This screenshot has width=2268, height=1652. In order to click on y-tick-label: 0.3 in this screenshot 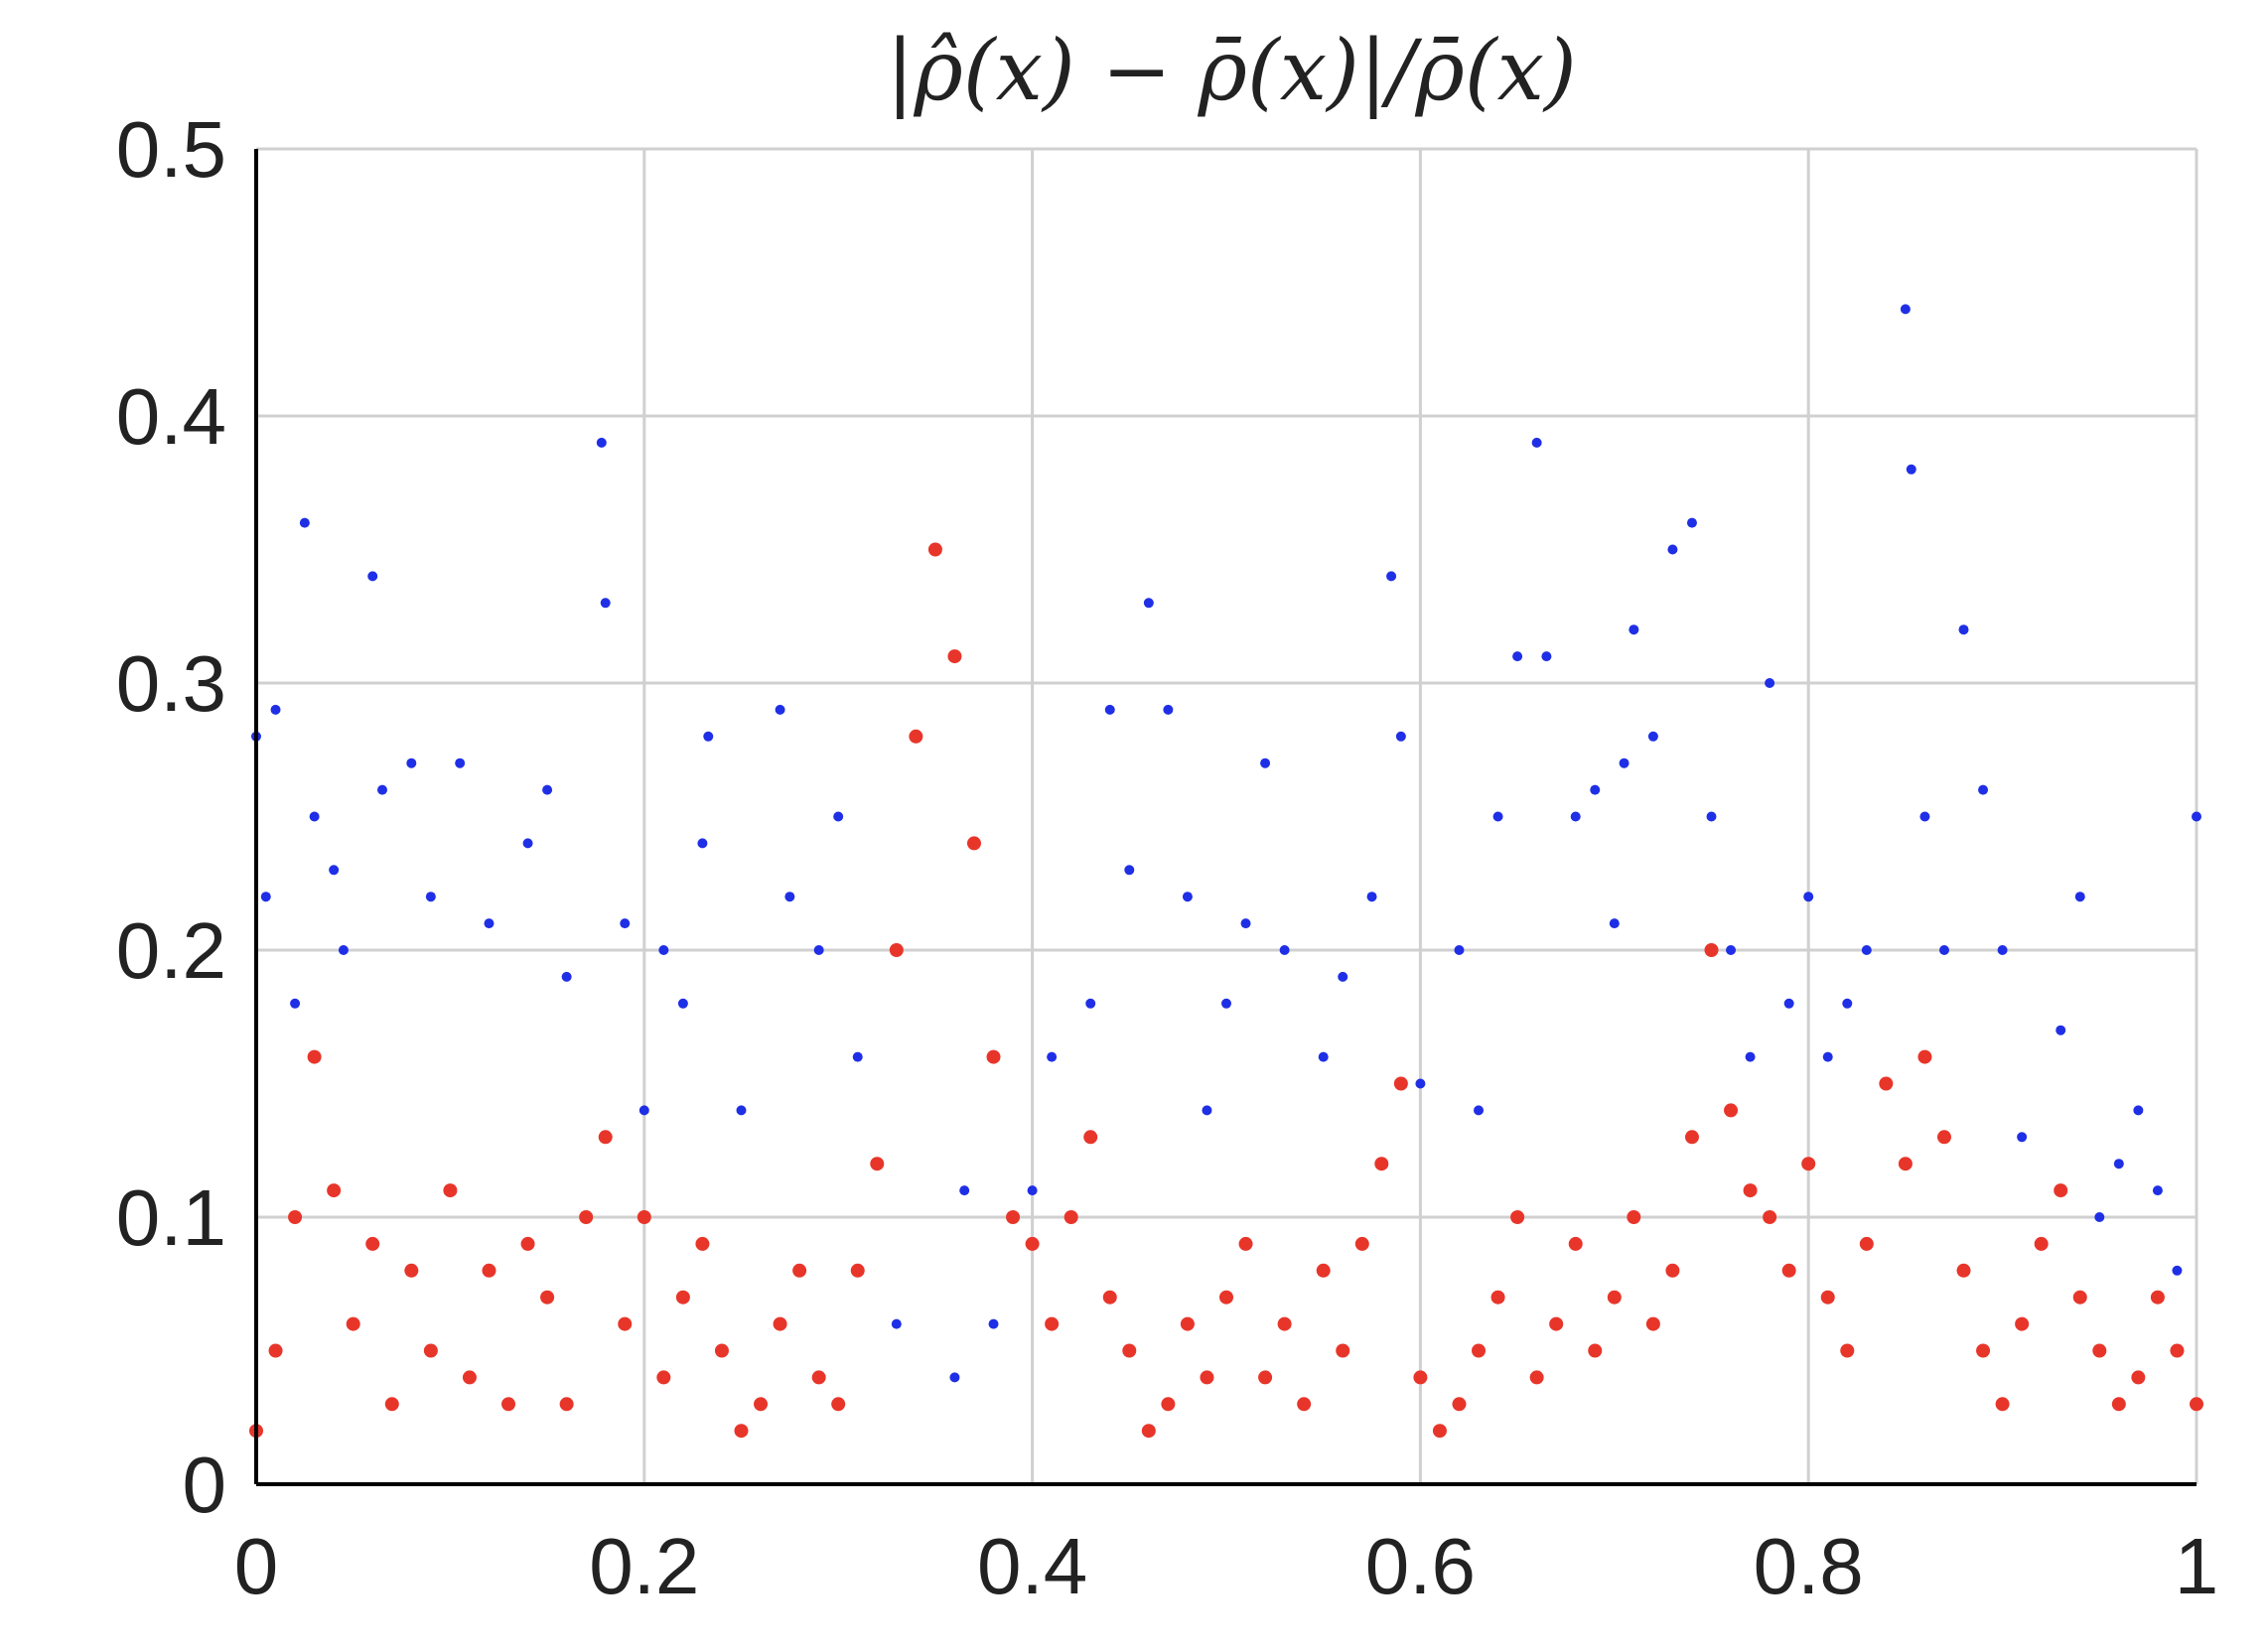, I will do `click(171, 684)`.